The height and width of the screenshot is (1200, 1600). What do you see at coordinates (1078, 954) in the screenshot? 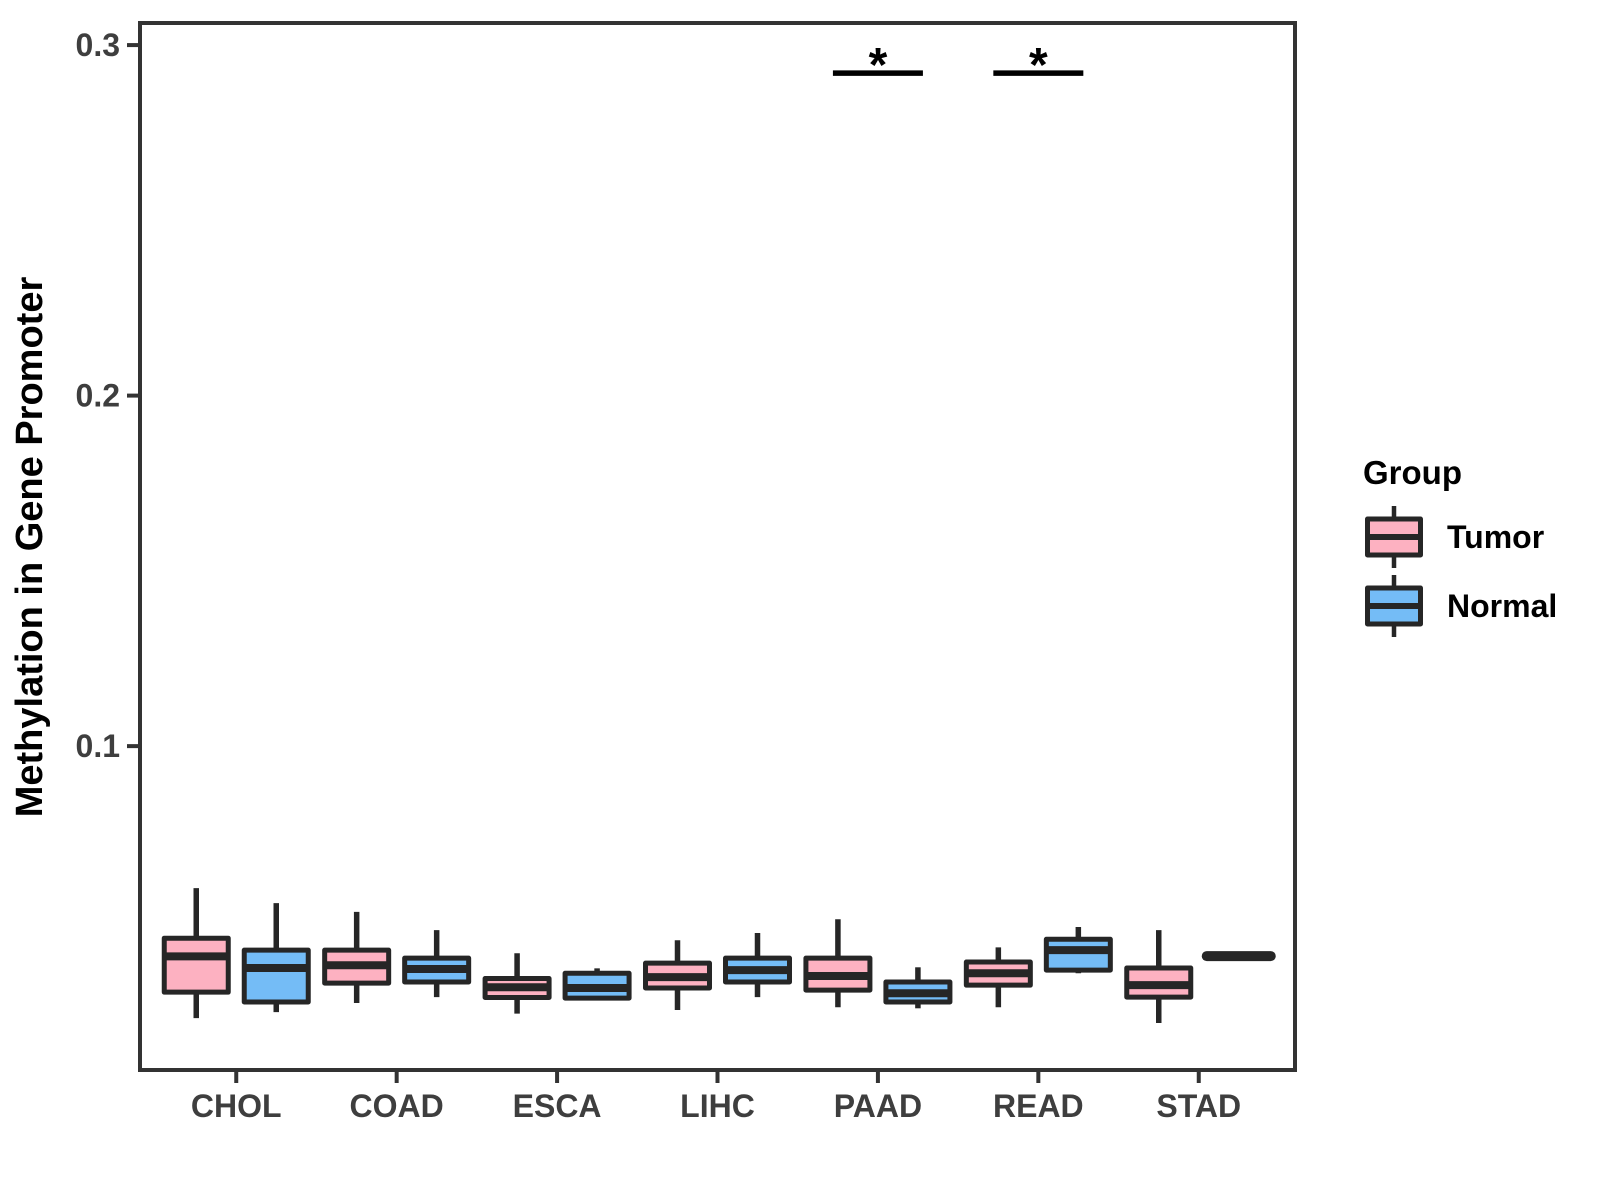
I see `box-read-normal` at bounding box center [1078, 954].